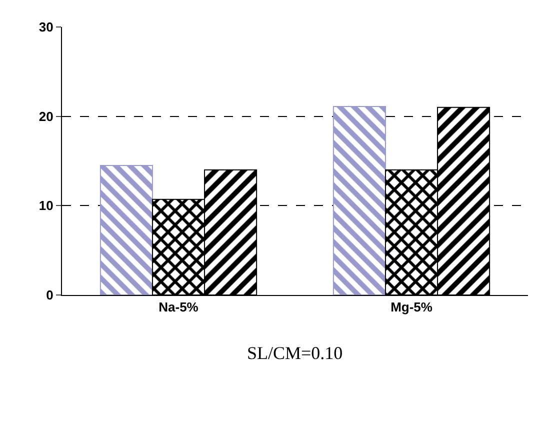 This screenshot has width=560, height=434. What do you see at coordinates (46, 27) in the screenshot?
I see `y-tick-label: 30` at bounding box center [46, 27].